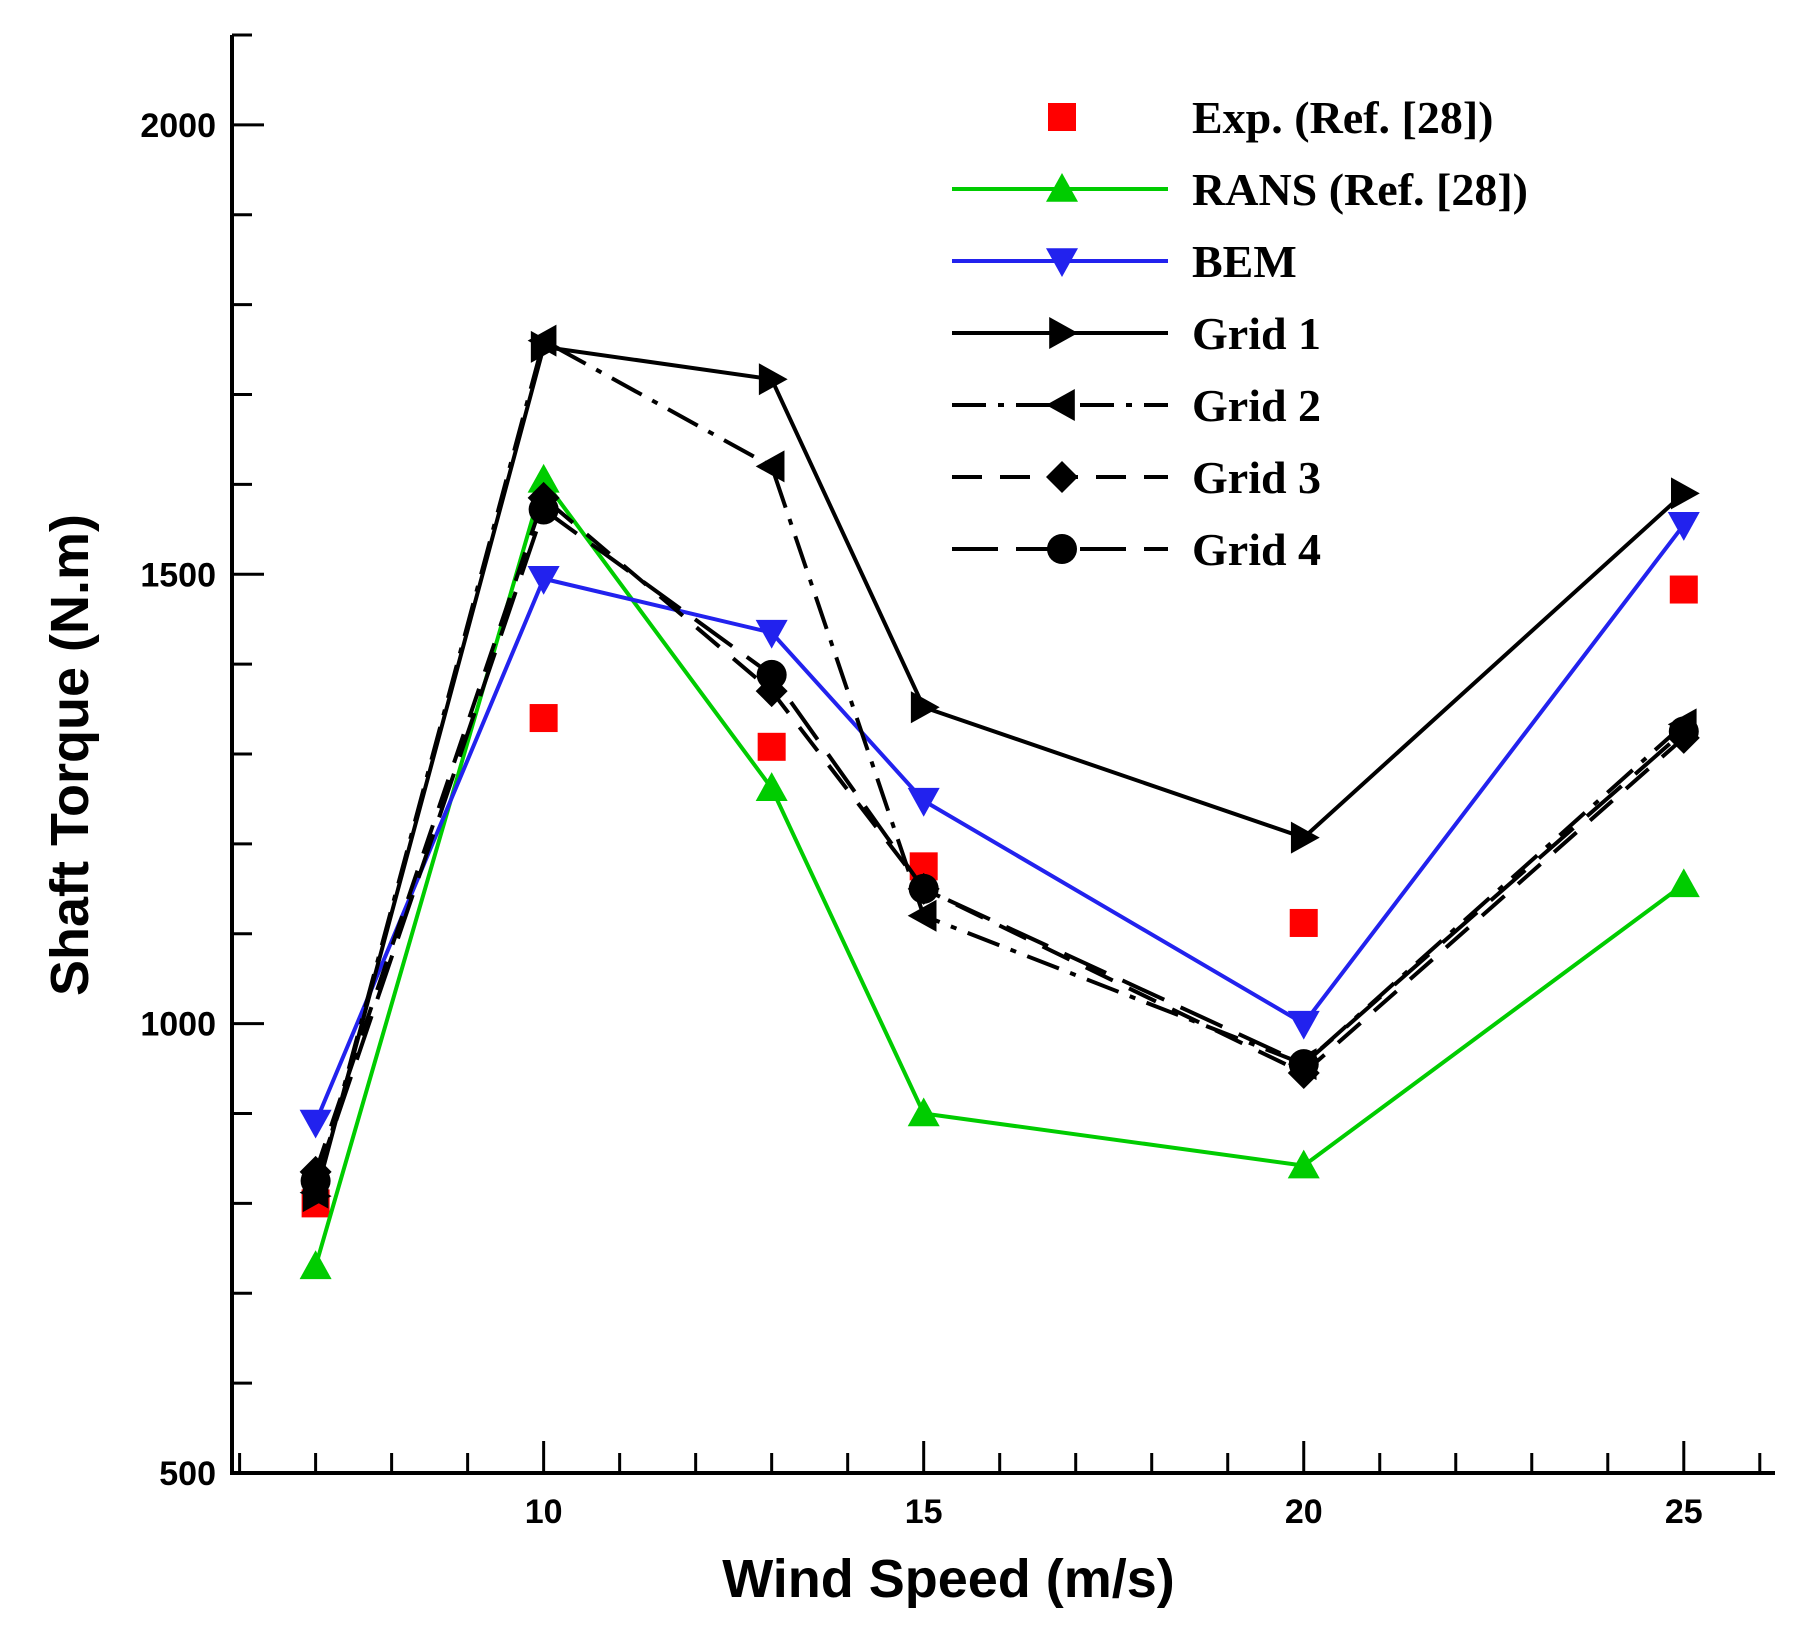 This screenshot has height=1627, width=1800. I want to click on legend-item: BEM, so click(1124, 261).